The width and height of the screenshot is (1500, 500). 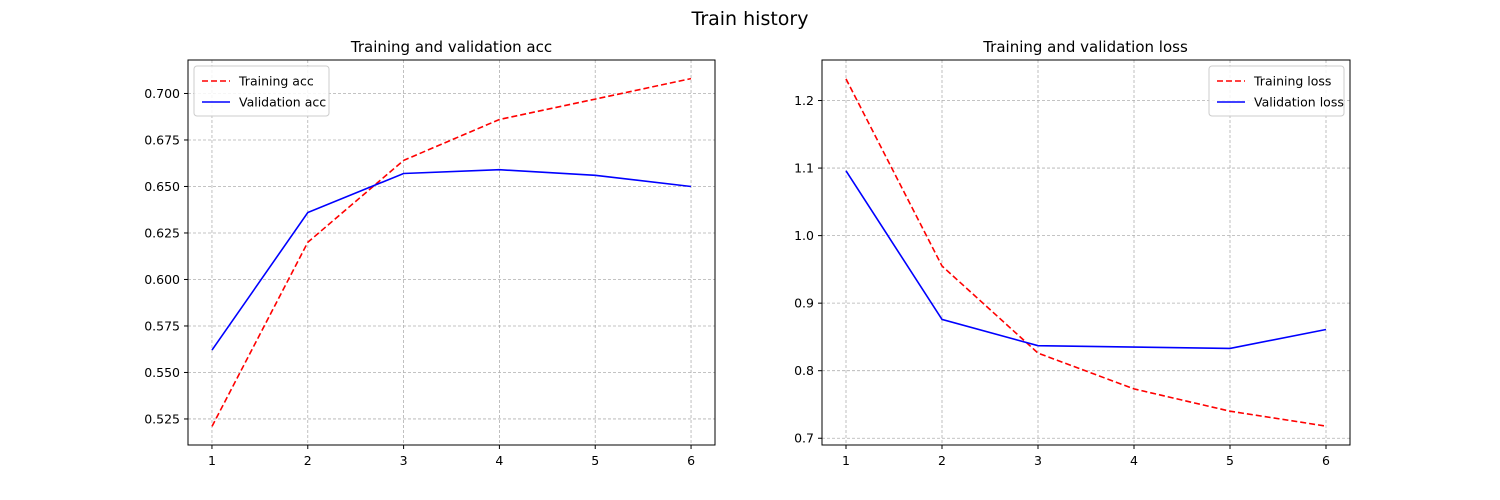 I want to click on figure-suptitle: Train history, so click(x=750, y=19).